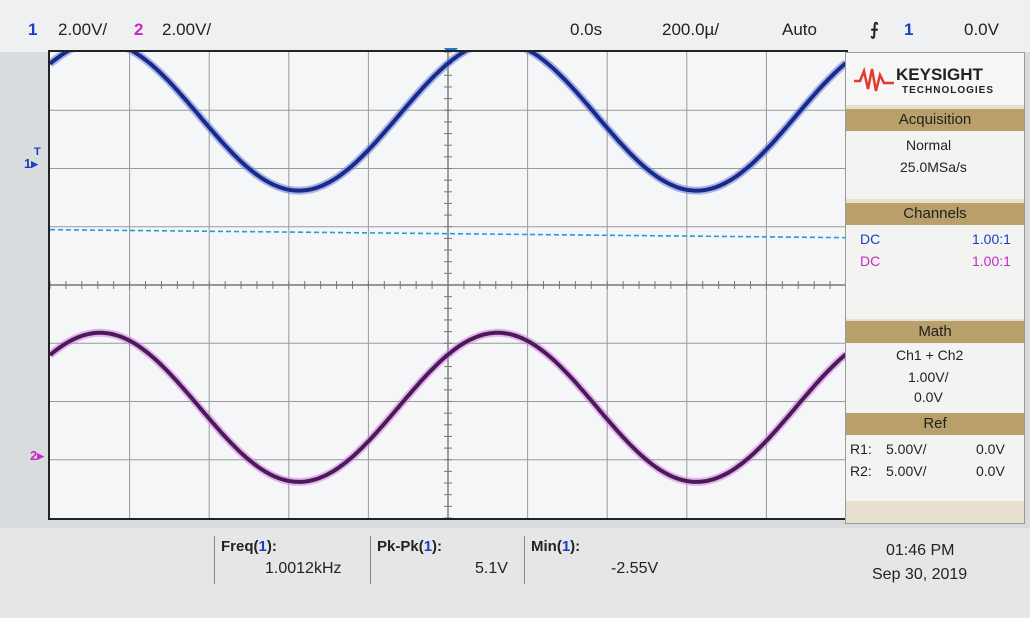  I want to click on acquisition-header: Acquisition, so click(935, 120).